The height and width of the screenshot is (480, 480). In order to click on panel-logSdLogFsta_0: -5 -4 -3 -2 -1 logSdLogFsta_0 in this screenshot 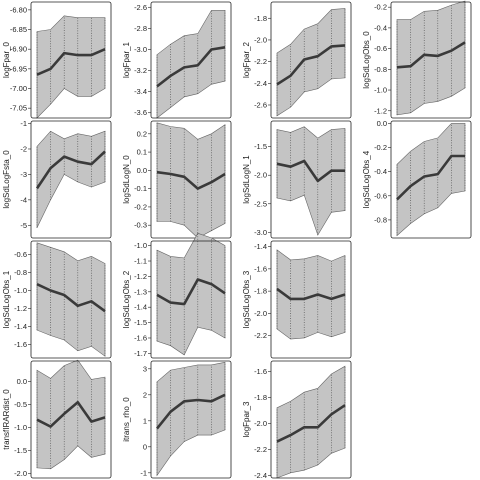, I will do `click(57, 179)`.